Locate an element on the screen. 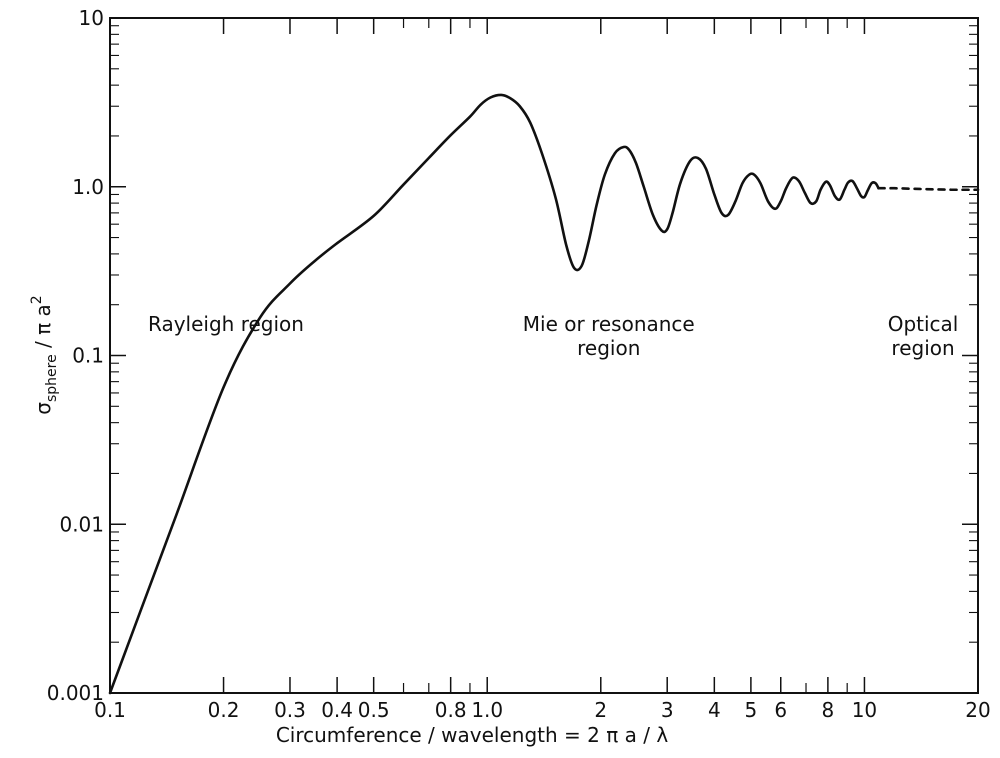 This screenshot has width=1000, height=758. x-tick-label: 6 is located at coordinates (780, 710).